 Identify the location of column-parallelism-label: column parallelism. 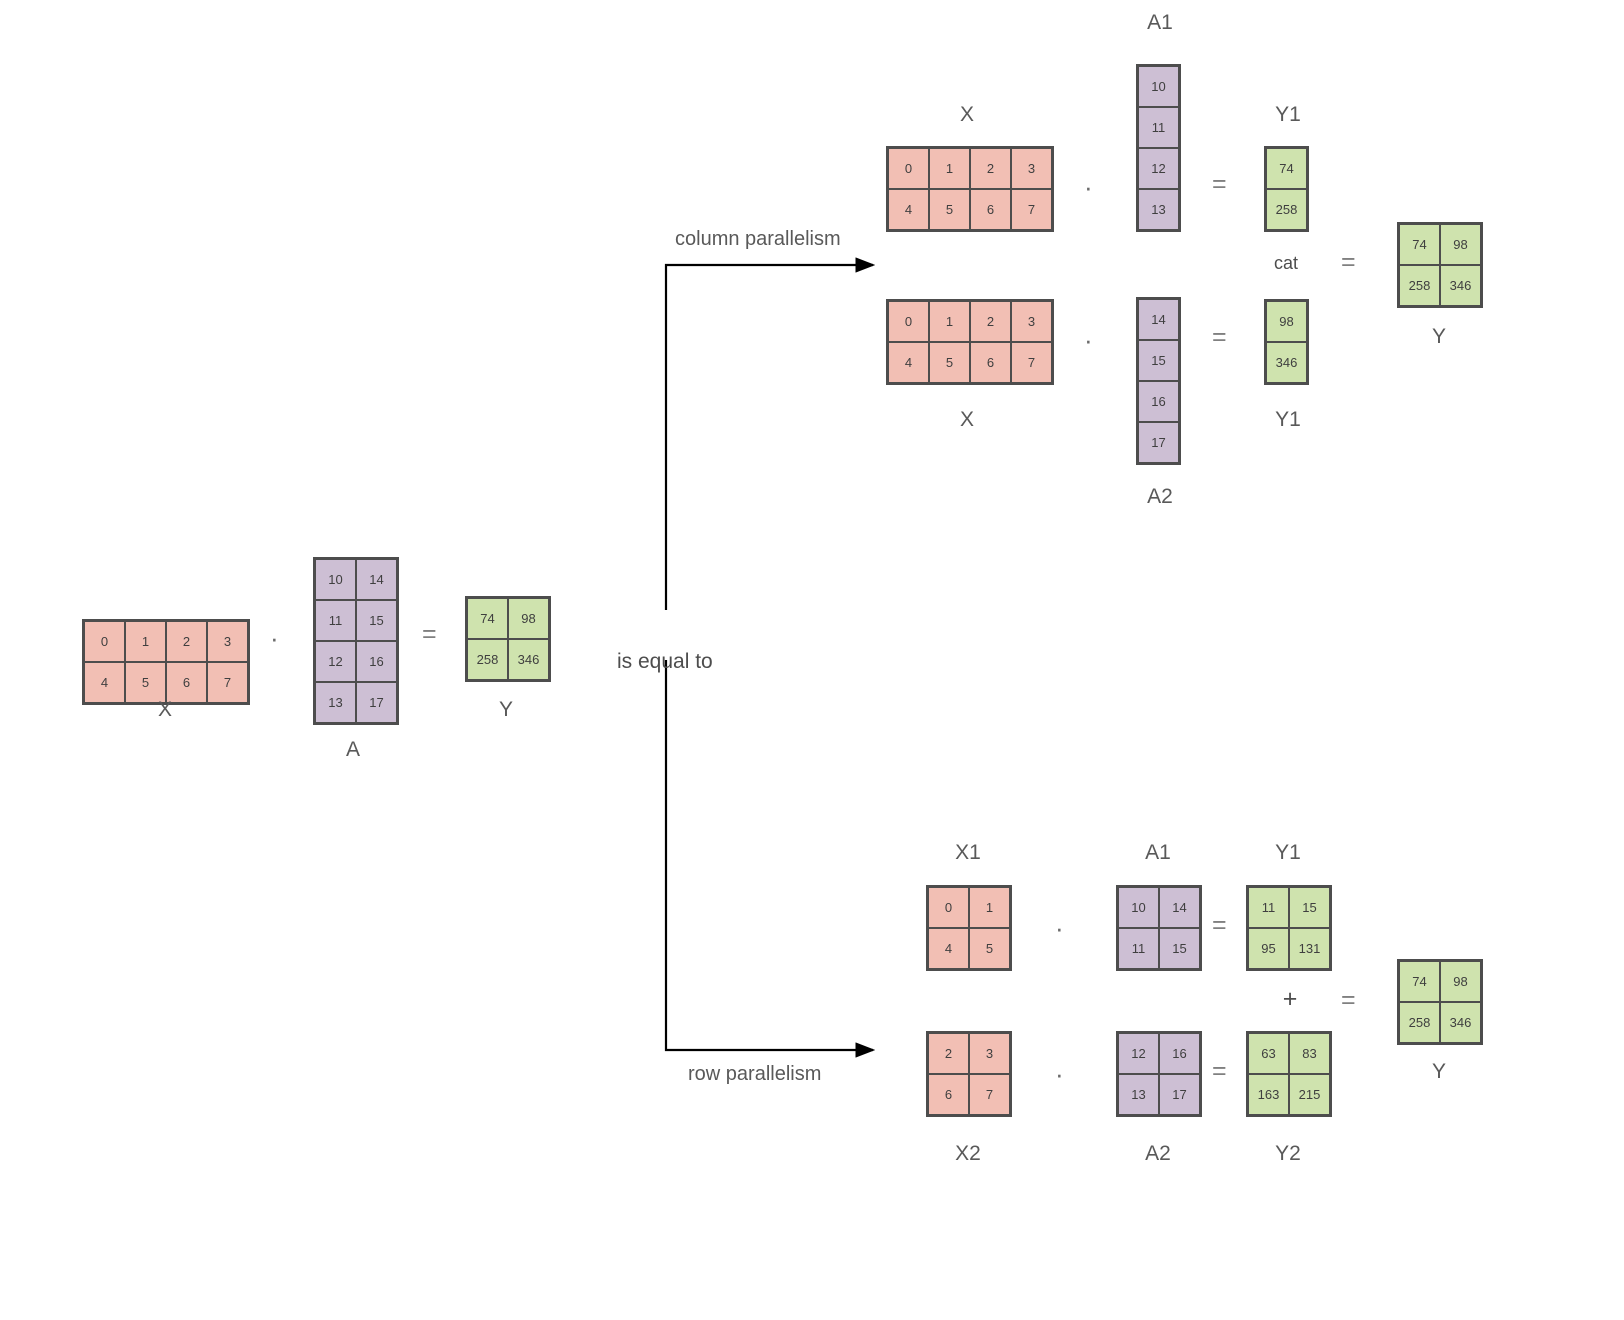
(758, 239).